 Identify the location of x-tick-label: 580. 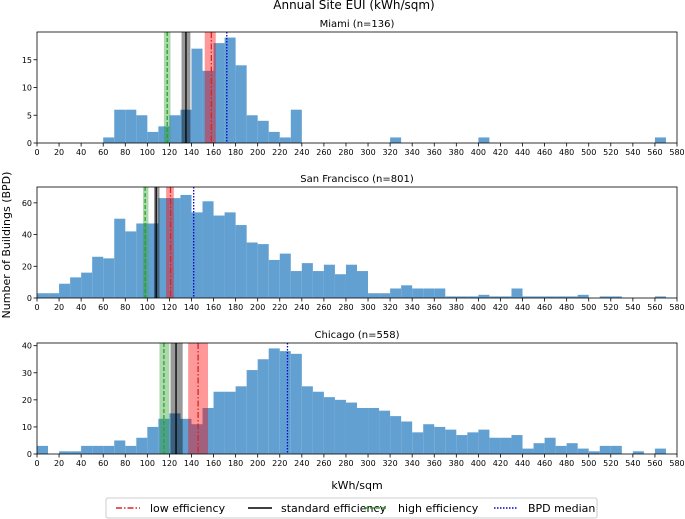
(676, 152).